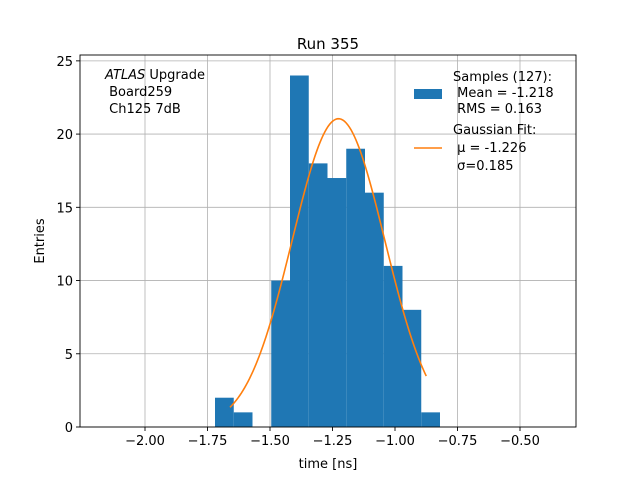 This screenshot has height=480, width=640. I want to click on upgrade-label: Upgrade, so click(175, 75).